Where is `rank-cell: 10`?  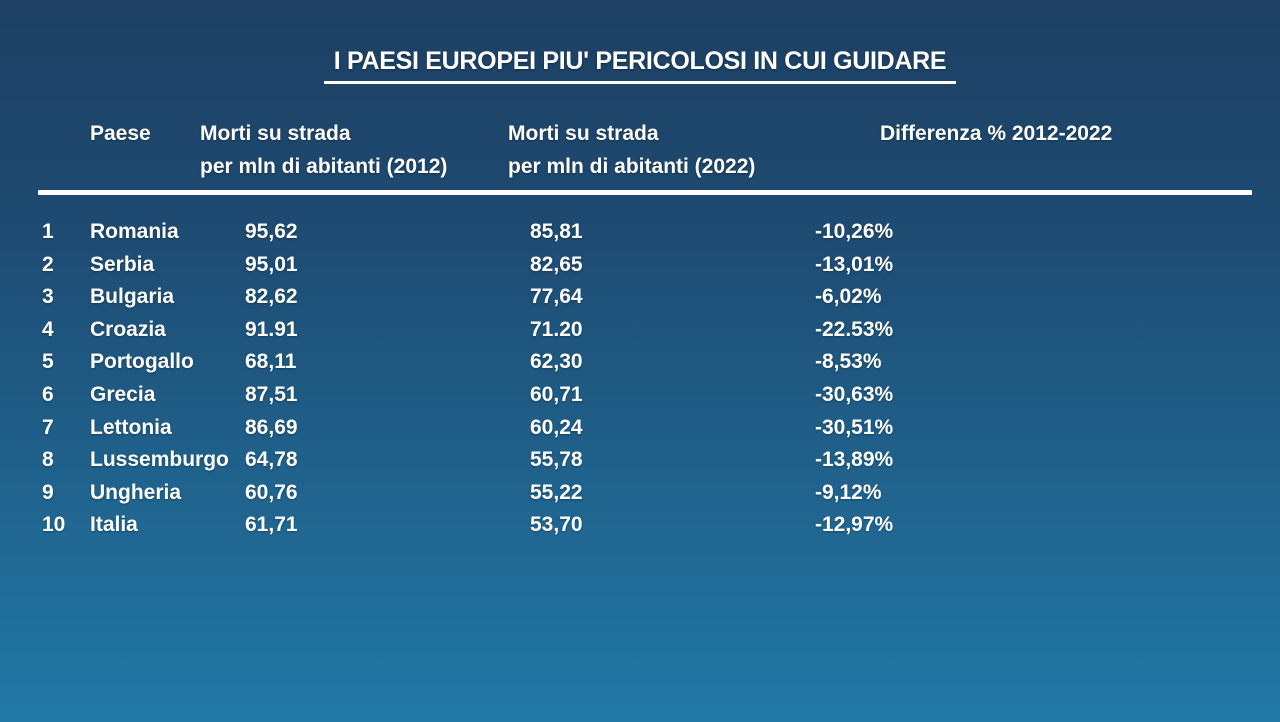
rank-cell: 10 is located at coordinates (54, 525).